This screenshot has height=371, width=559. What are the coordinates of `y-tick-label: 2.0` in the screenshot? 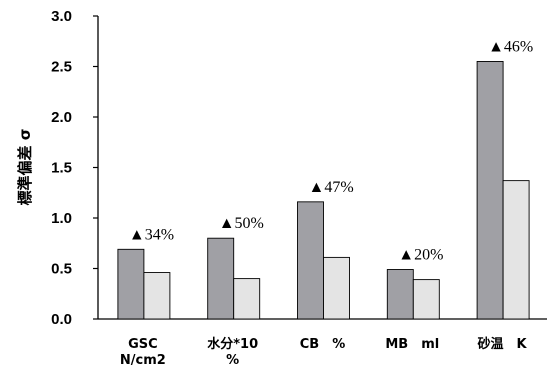 It's located at (61, 117).